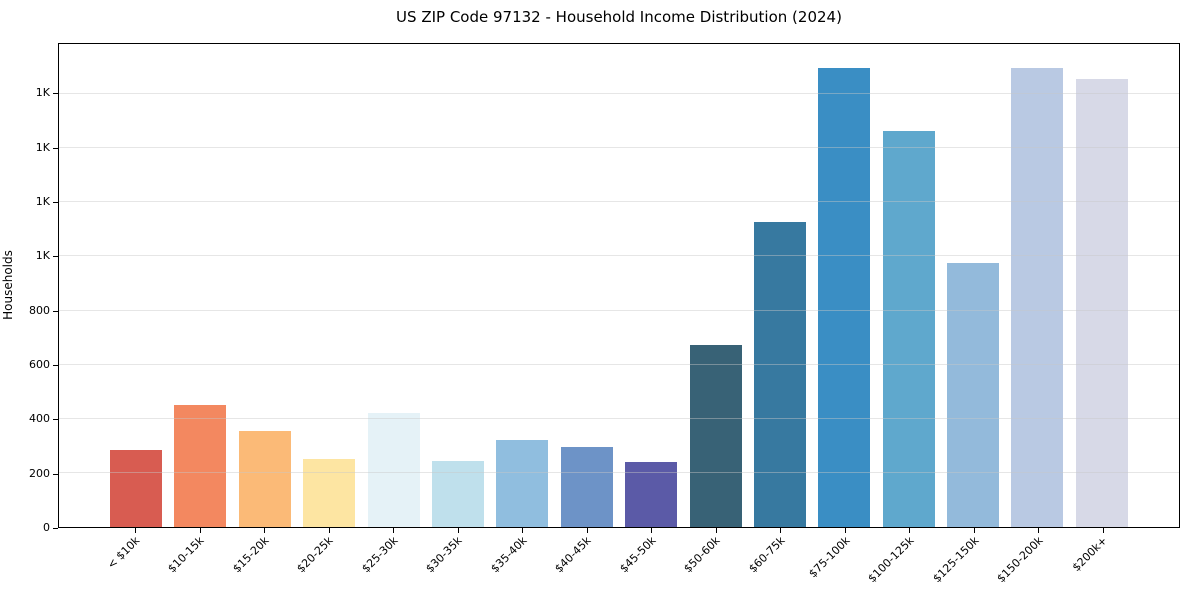 Image resolution: width=1189 pixels, height=590 pixels. What do you see at coordinates (200, 465) in the screenshot?
I see `bar-10-15k` at bounding box center [200, 465].